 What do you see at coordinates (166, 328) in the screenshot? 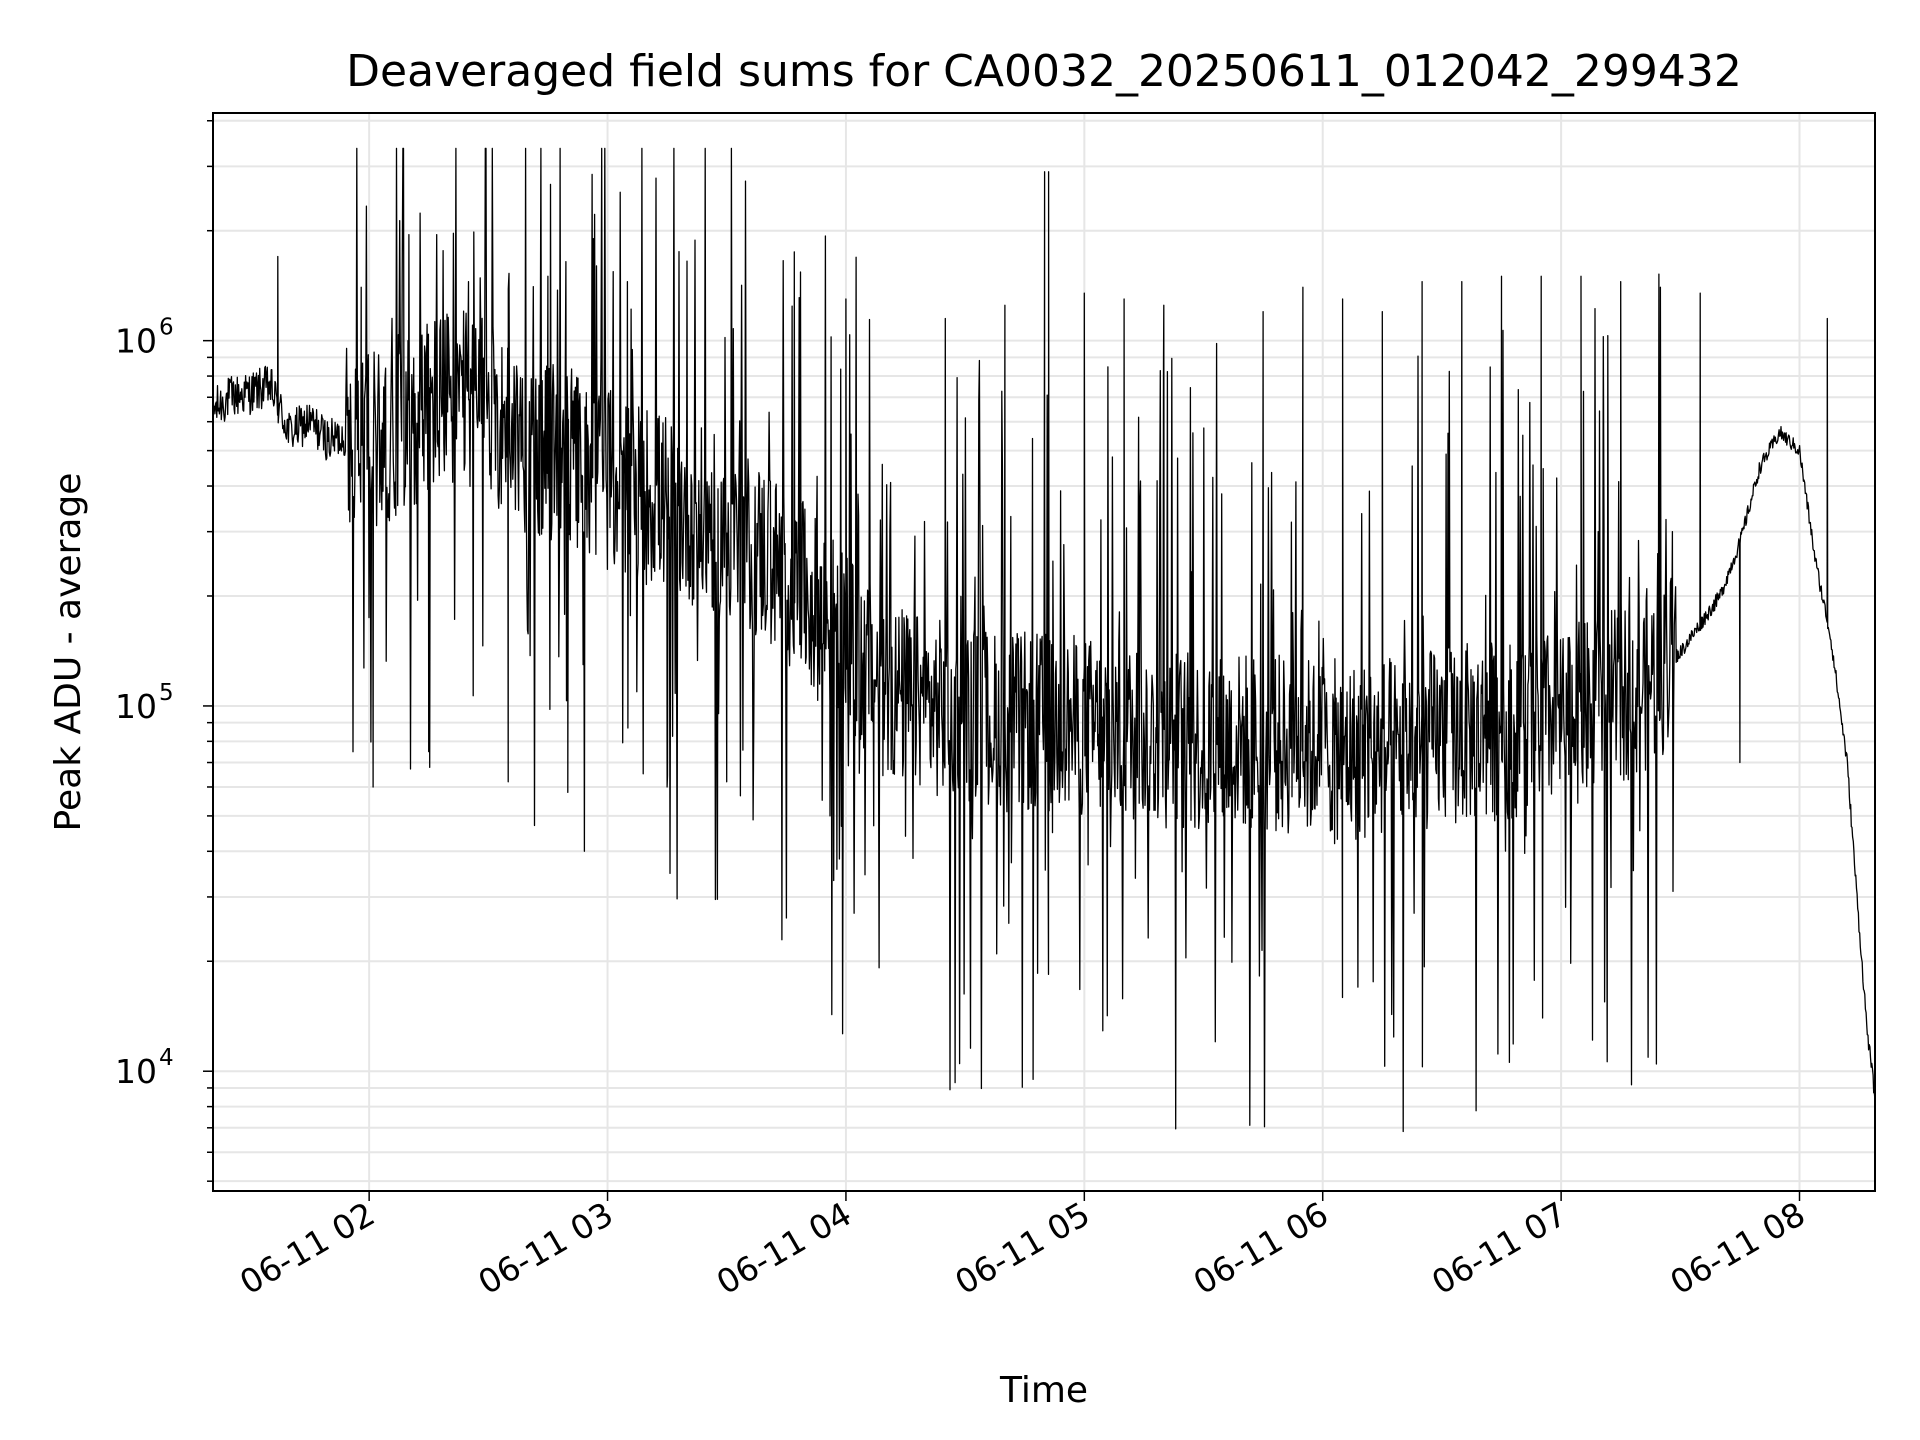
I see `y-tick-exponent: 6` at bounding box center [166, 328].